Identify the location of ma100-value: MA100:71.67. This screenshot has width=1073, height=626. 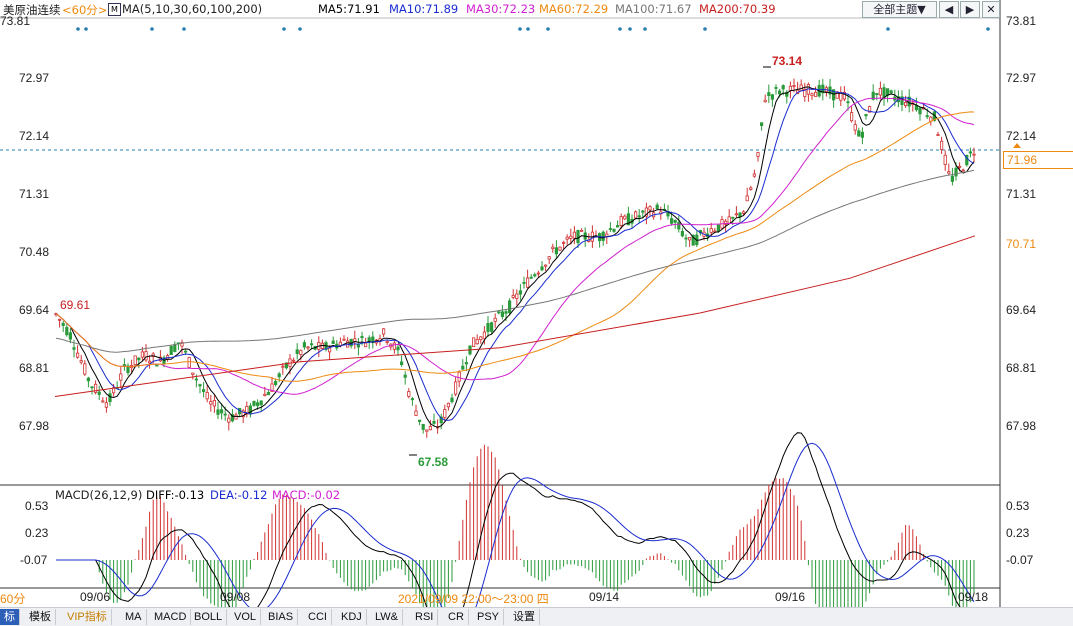
(653, 9).